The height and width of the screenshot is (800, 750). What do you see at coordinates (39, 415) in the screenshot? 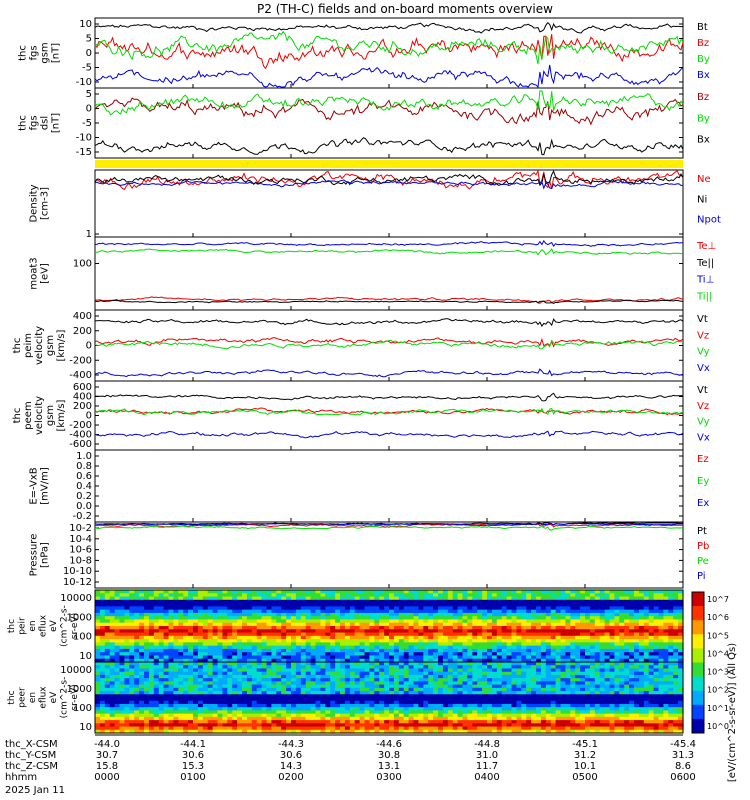
I see `panel-ylabel: velocity` at bounding box center [39, 415].